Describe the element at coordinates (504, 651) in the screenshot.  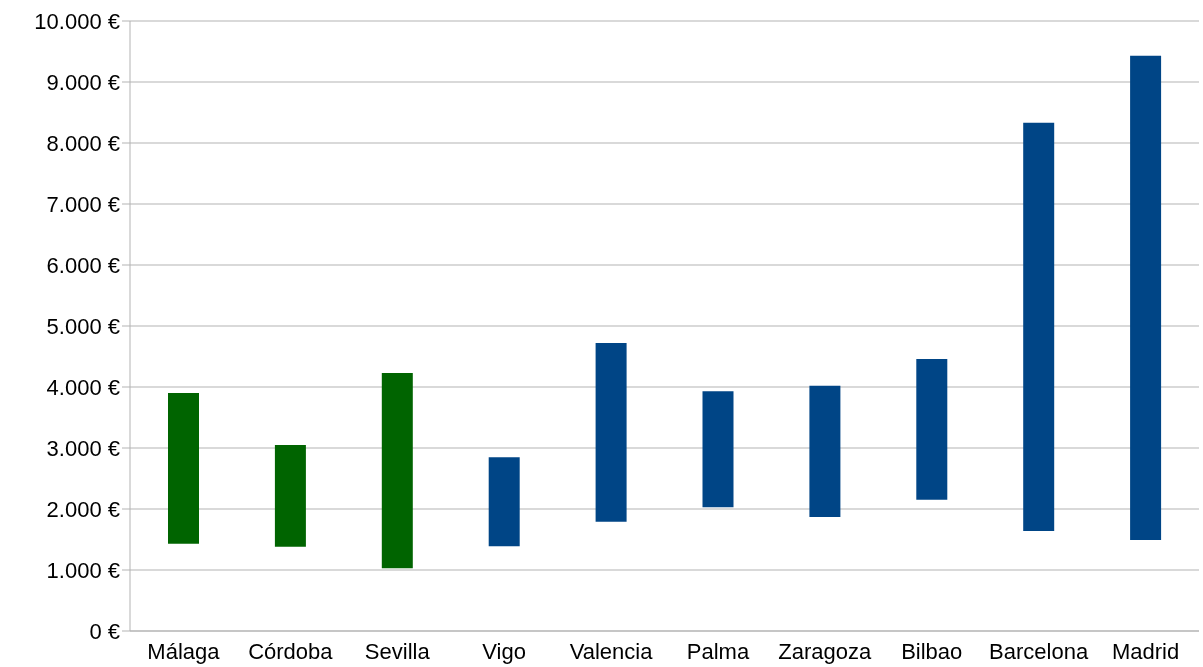
I see `x-tick-label: Vigo` at that location.